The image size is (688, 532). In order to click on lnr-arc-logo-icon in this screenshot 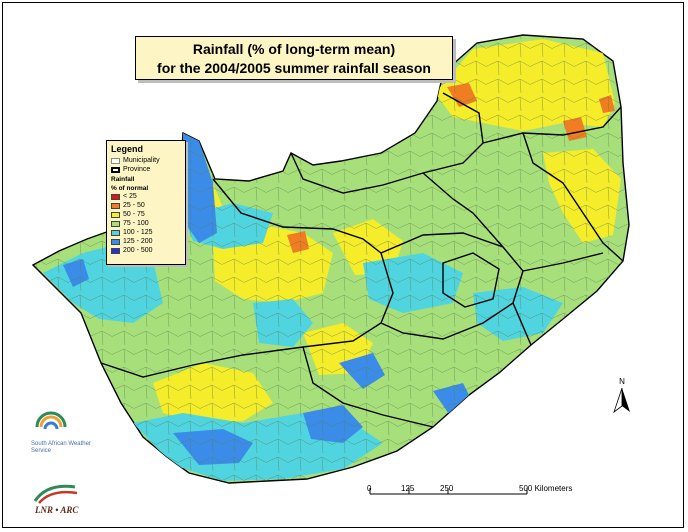, I will do `click(55, 494)`.